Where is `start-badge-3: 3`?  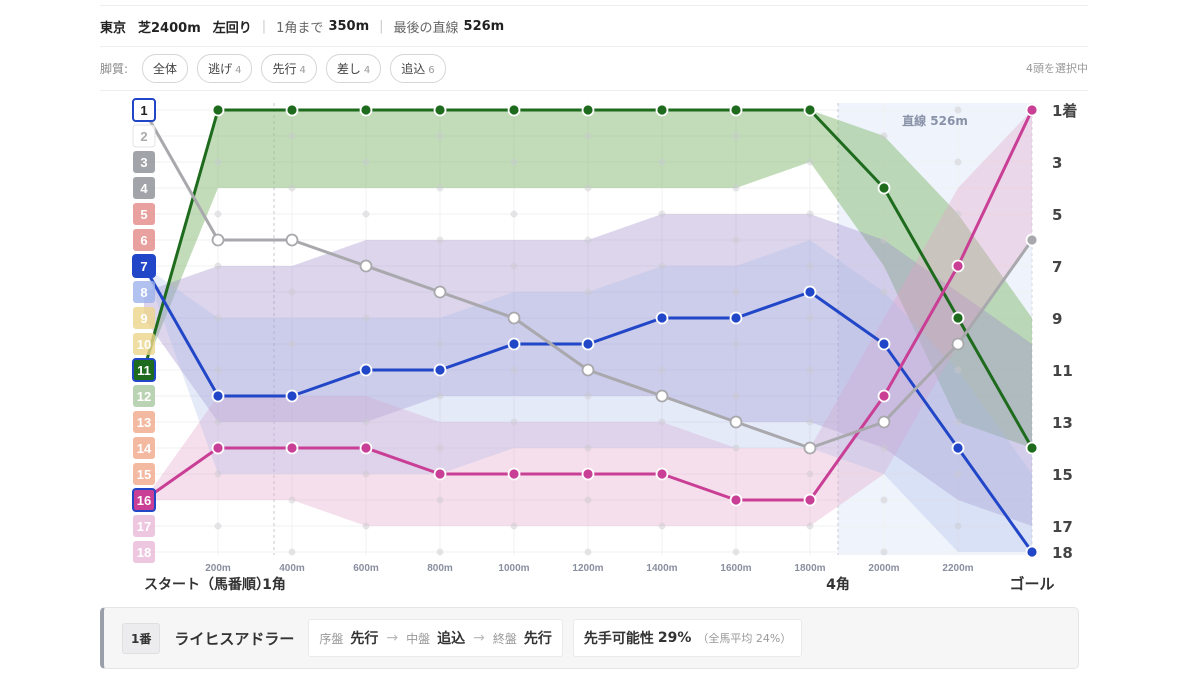
start-badge-3: 3 is located at coordinates (144, 162).